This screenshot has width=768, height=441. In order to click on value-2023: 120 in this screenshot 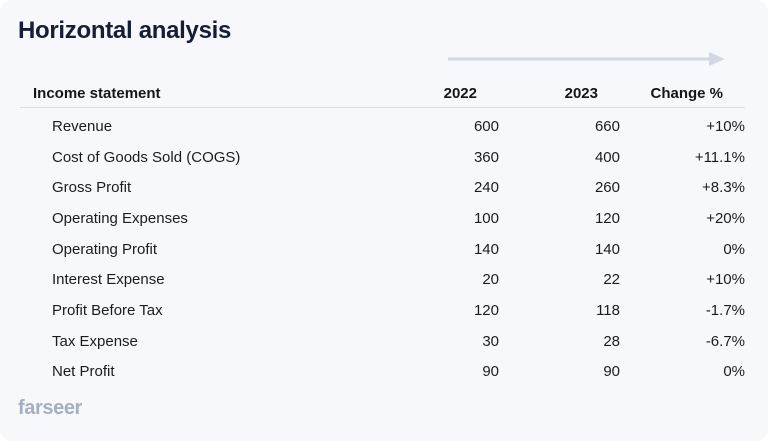, I will do `click(607, 218)`.